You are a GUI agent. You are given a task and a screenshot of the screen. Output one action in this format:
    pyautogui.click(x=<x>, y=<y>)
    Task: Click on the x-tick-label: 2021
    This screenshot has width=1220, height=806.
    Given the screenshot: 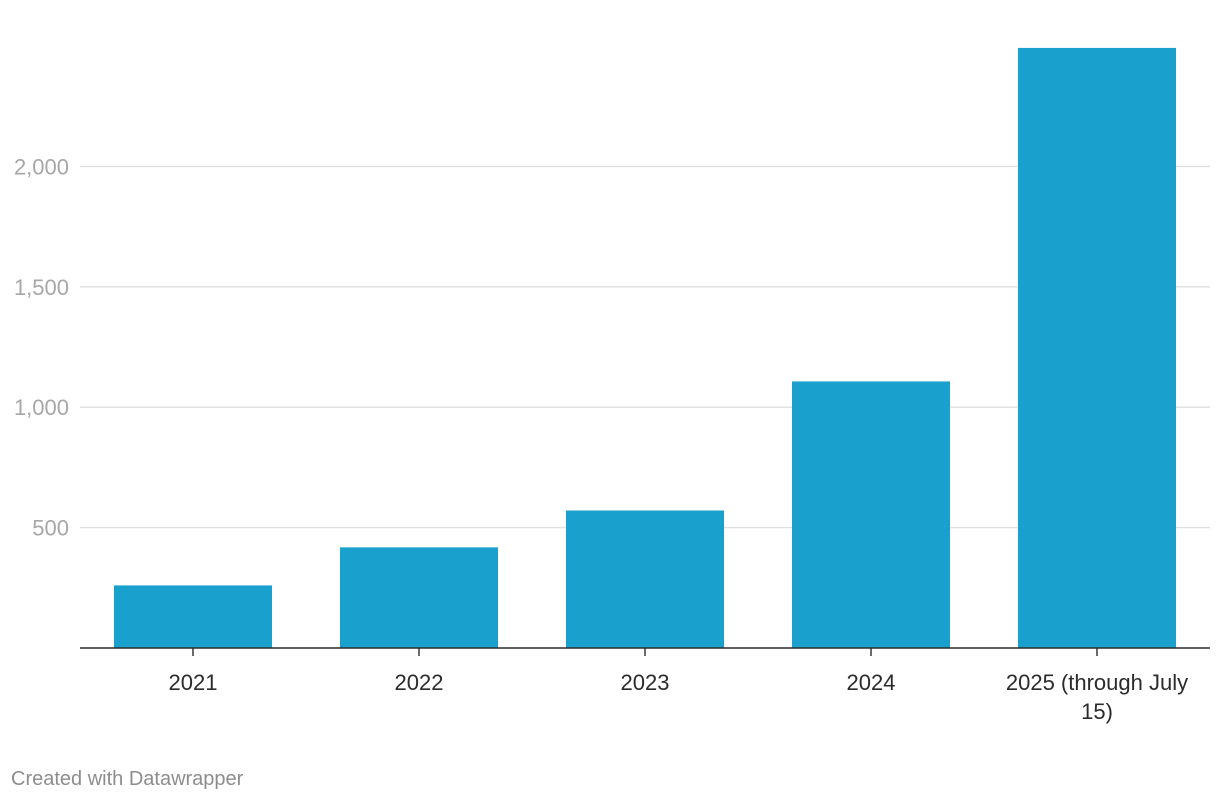 What is the action you would take?
    pyautogui.click(x=193, y=682)
    